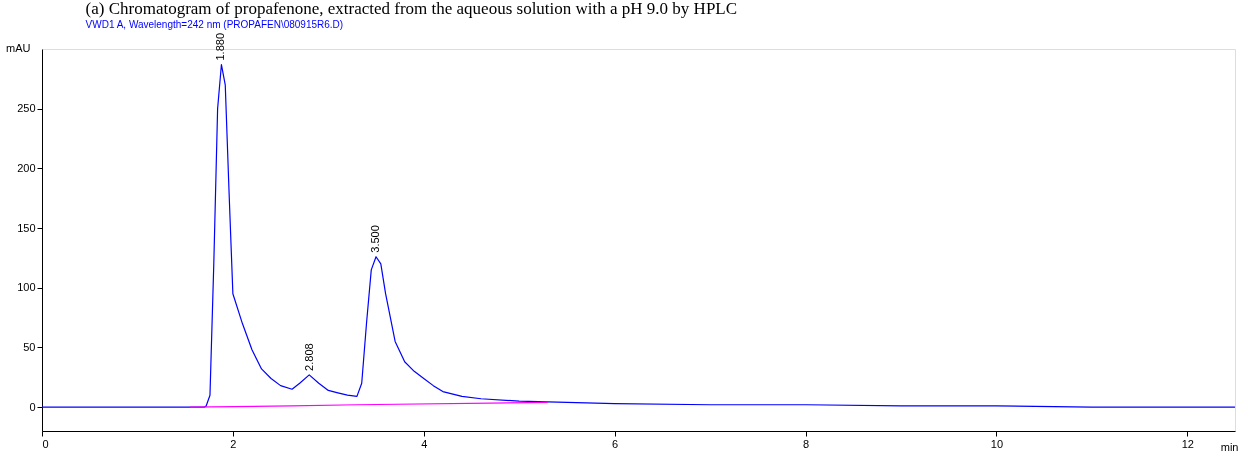  Describe the element at coordinates (29, 346) in the screenshot. I see `y-tick-label: 50` at that location.